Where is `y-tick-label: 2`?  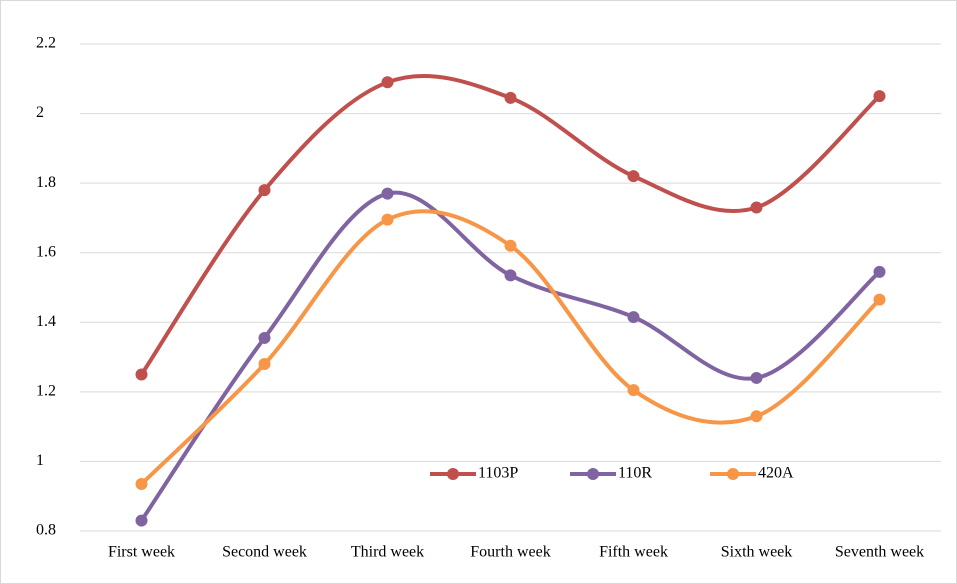 y-tick-label: 2 is located at coordinates (40, 112).